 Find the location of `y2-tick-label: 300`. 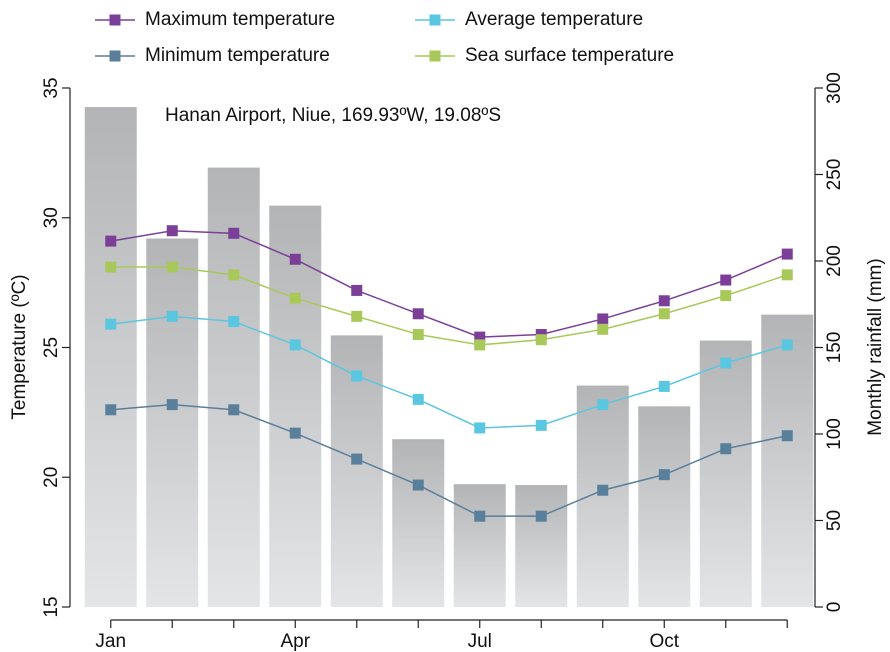

y2-tick-label: 300 is located at coordinates (834, 88).